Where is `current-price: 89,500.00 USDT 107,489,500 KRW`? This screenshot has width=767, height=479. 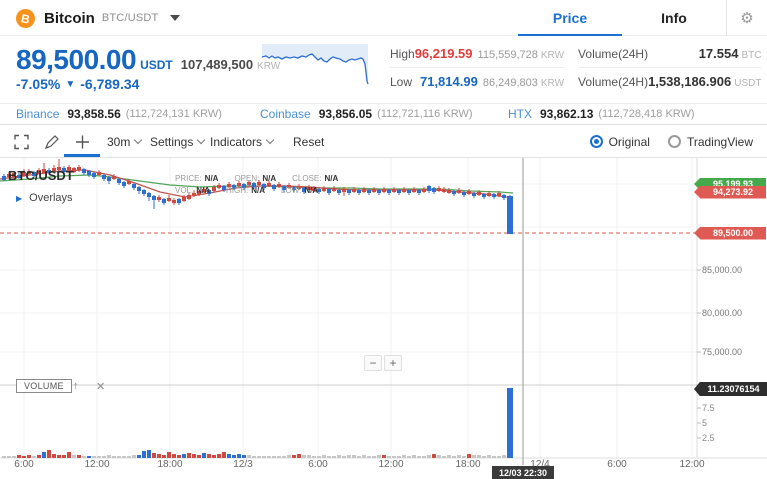
current-price: 89,500.00 USDT 107,489,500 KRW is located at coordinates (148, 60).